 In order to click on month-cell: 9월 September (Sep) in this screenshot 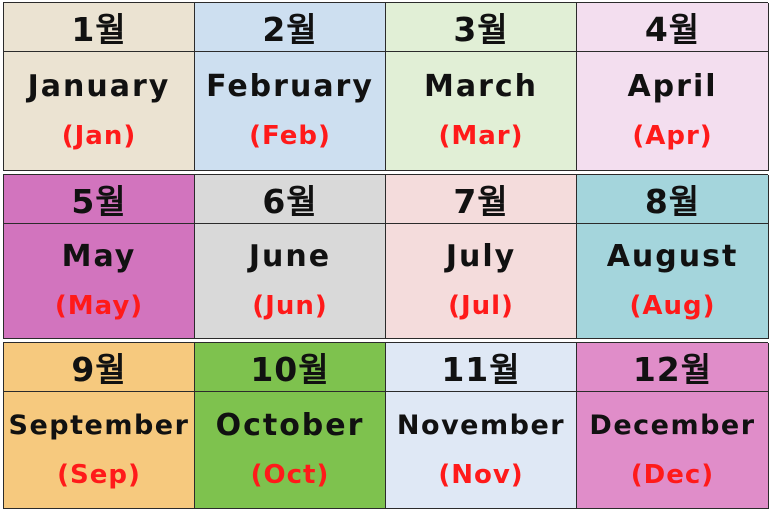, I will do `click(99, 426)`.